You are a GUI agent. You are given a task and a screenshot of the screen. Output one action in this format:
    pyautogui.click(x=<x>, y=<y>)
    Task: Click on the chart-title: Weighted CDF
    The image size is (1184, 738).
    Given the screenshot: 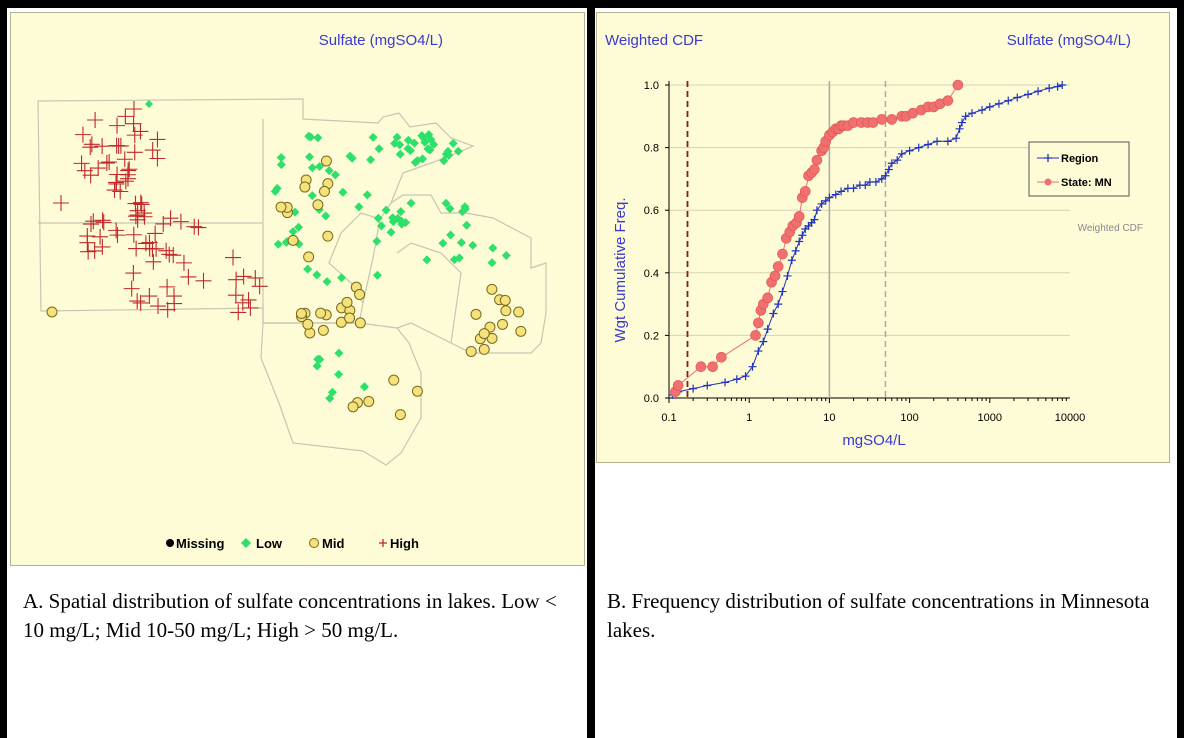 What is the action you would take?
    pyautogui.click(x=654, y=40)
    